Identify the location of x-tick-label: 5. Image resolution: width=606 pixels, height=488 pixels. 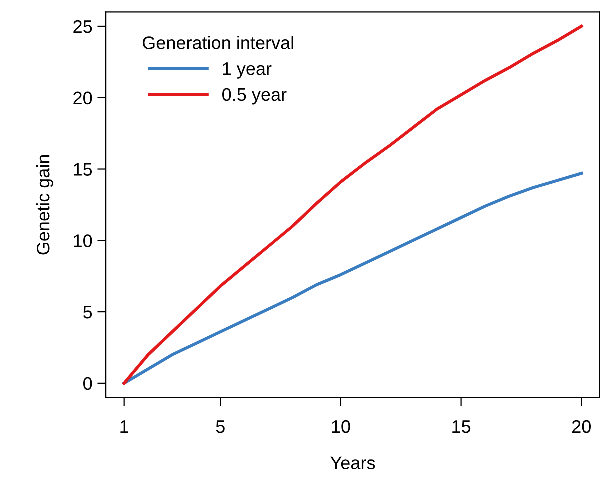
(220, 427).